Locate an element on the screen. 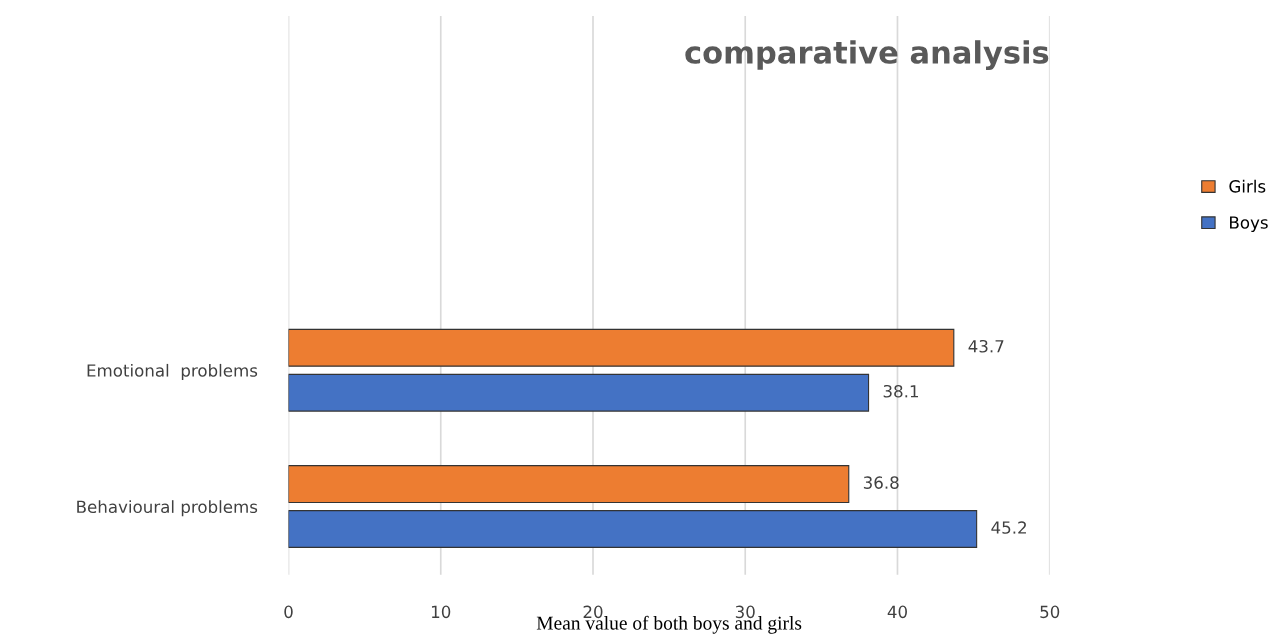  chart-title: comparative analysis is located at coordinates (867, 55).